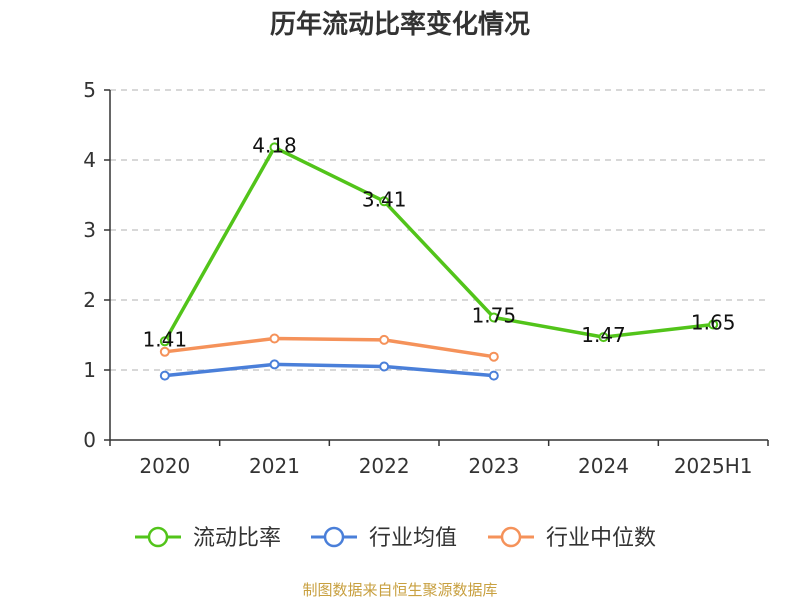  What do you see at coordinates (274, 466) in the screenshot?
I see `x-tick-label: 2021` at bounding box center [274, 466].